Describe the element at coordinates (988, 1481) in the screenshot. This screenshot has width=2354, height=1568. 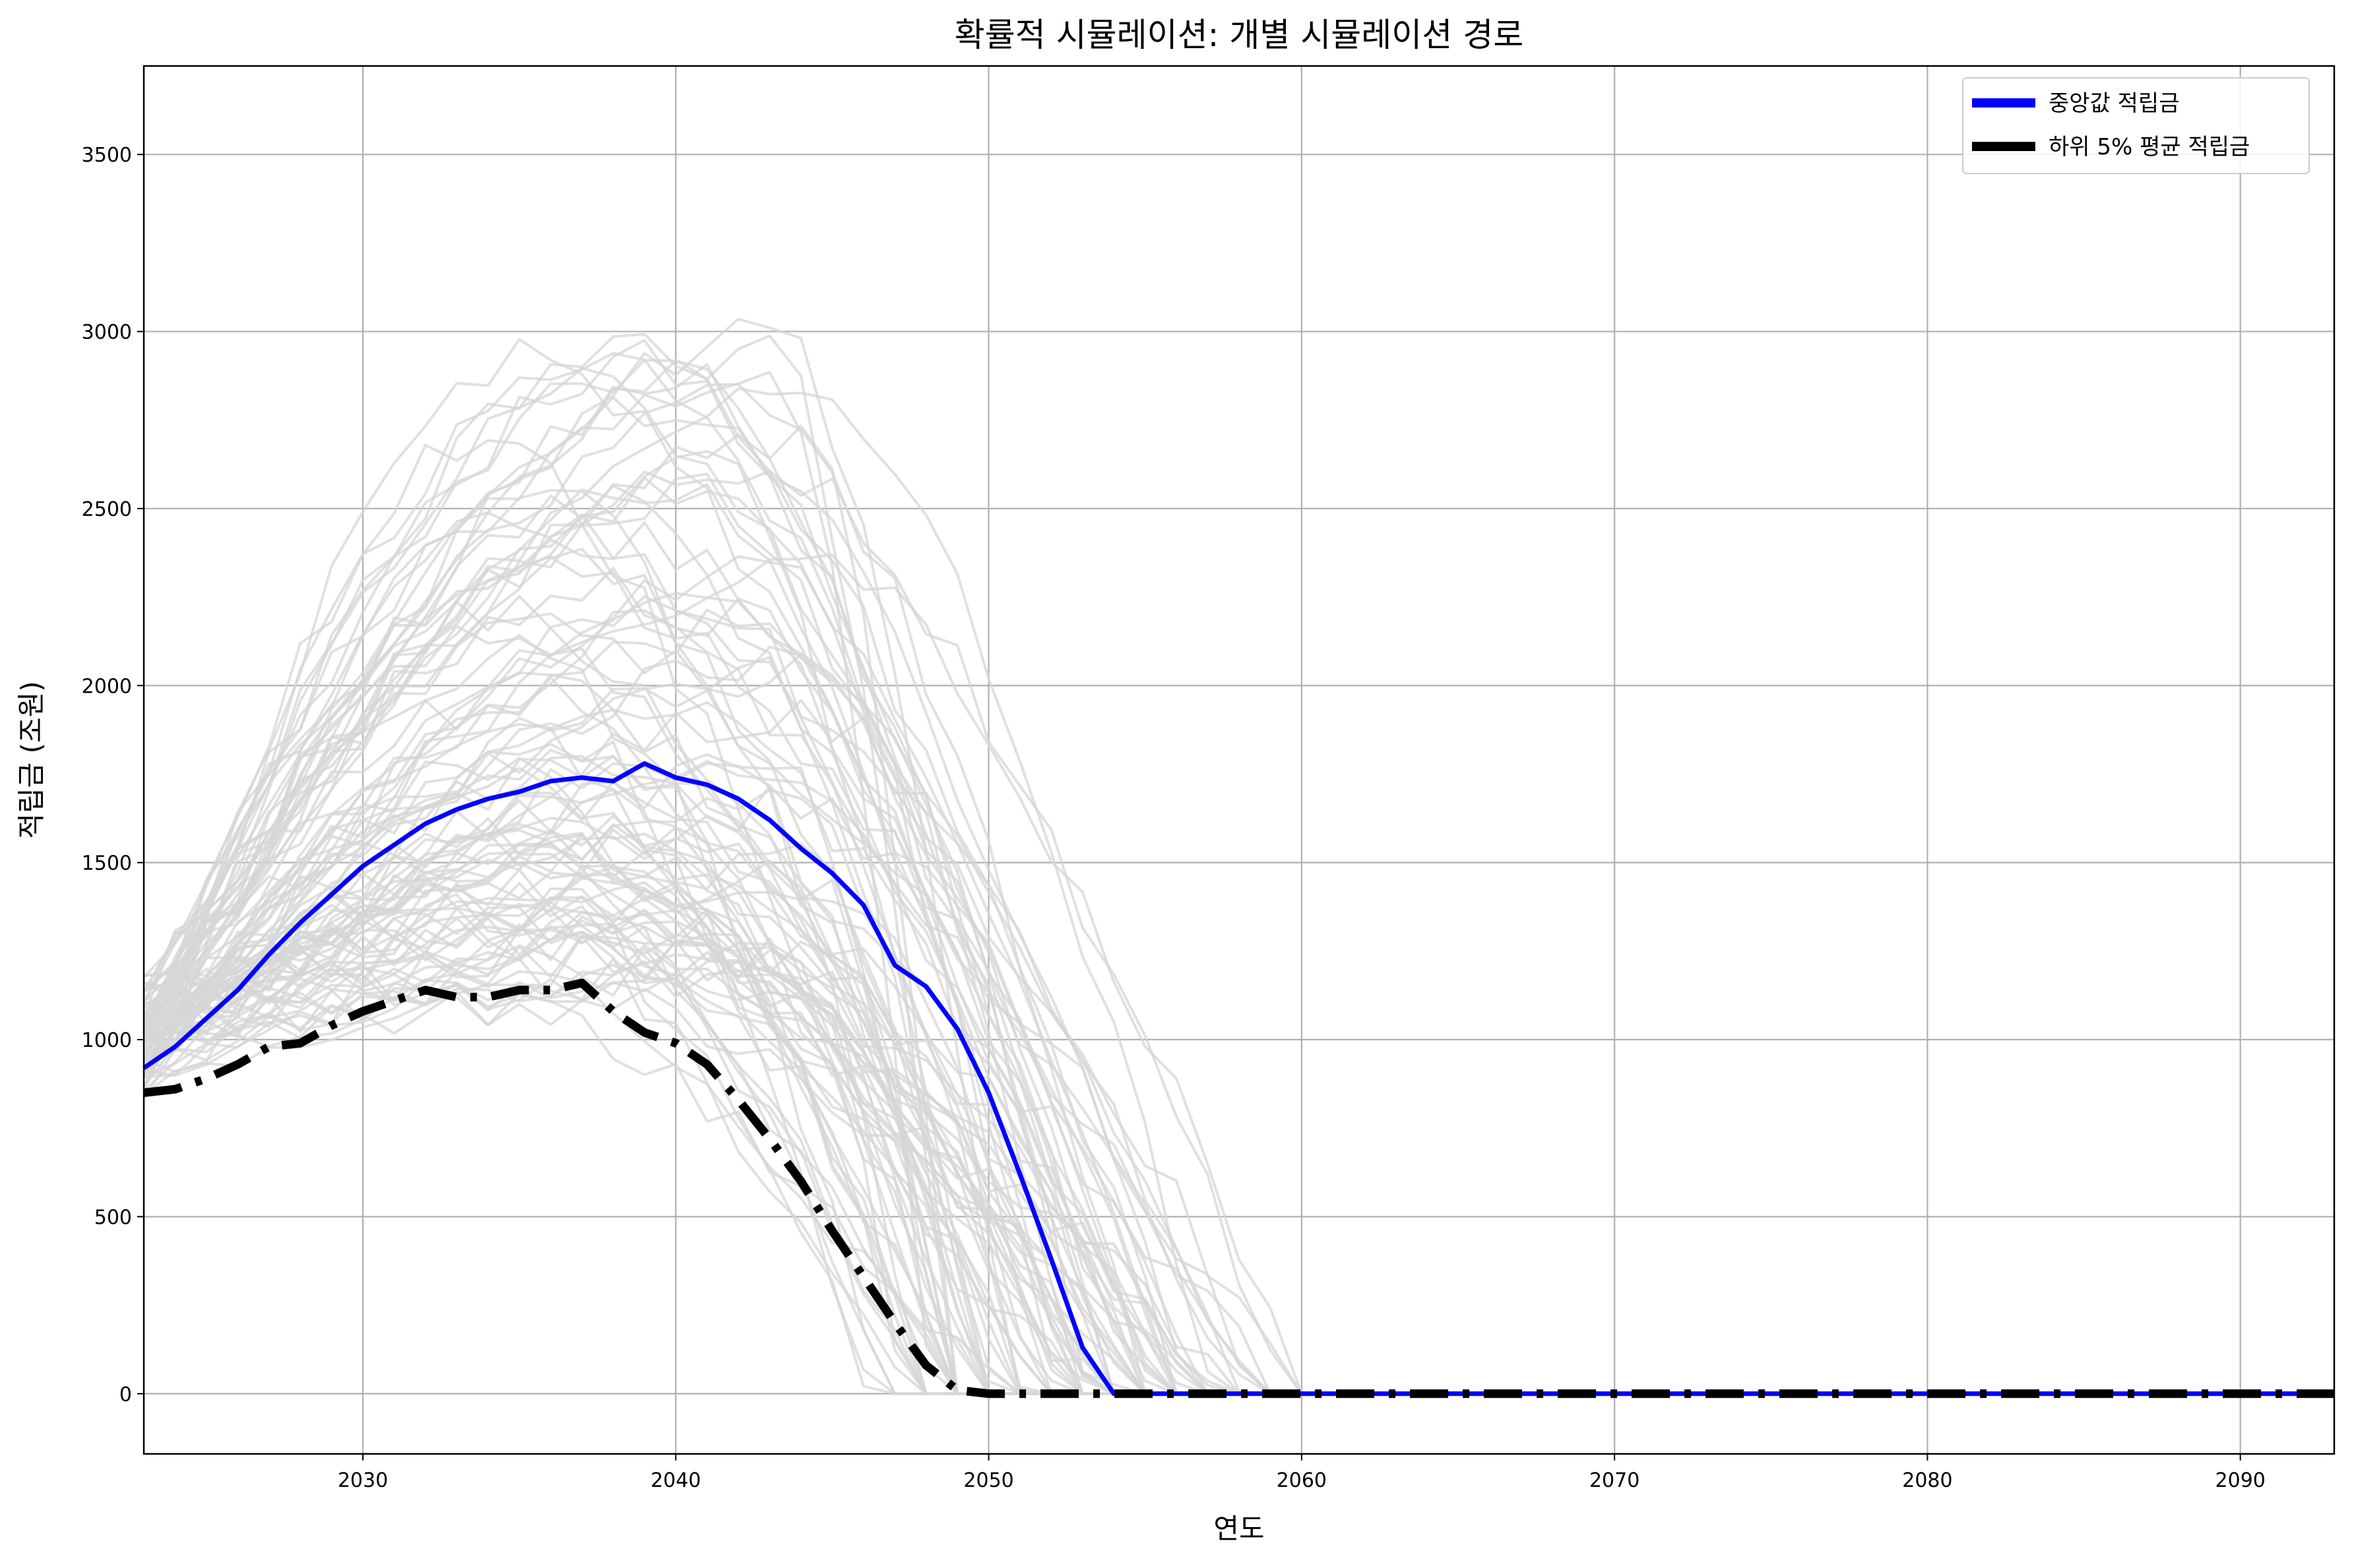
I see `x-tick-label: 2050` at that location.